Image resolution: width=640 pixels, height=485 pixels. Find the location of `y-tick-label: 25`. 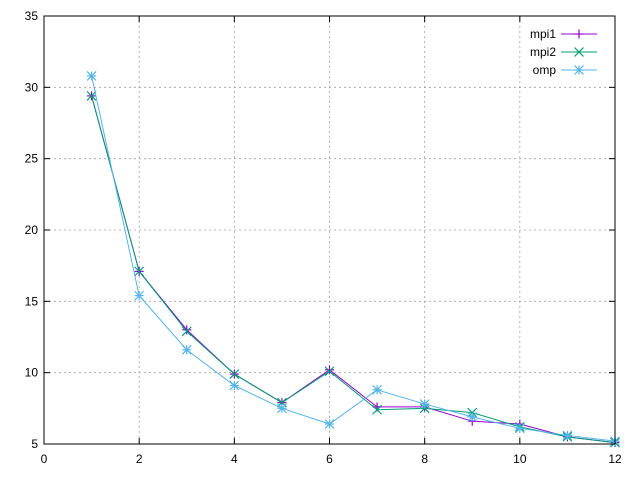

y-tick-label: 25 is located at coordinates (32, 159).